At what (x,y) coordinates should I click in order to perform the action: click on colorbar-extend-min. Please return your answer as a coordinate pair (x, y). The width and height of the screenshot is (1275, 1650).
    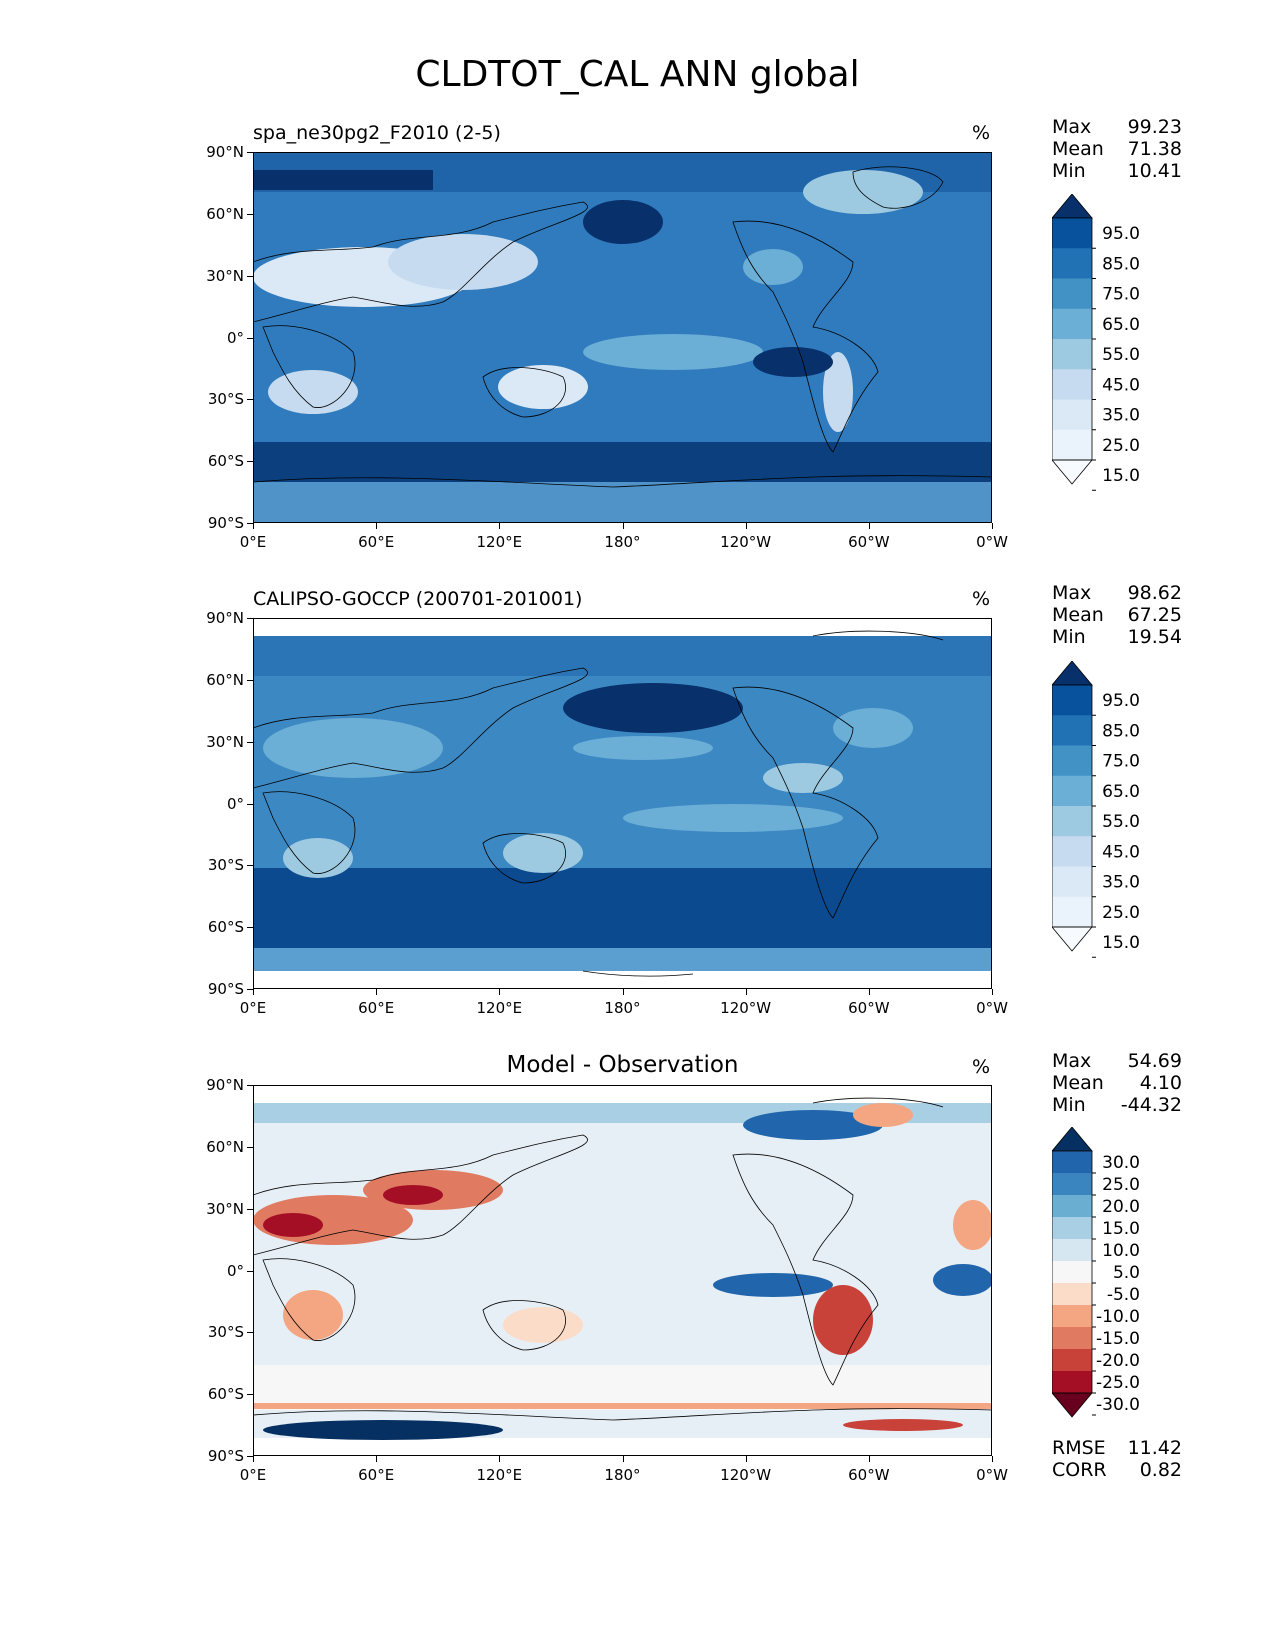
    Looking at the image, I should click on (1072, 472).